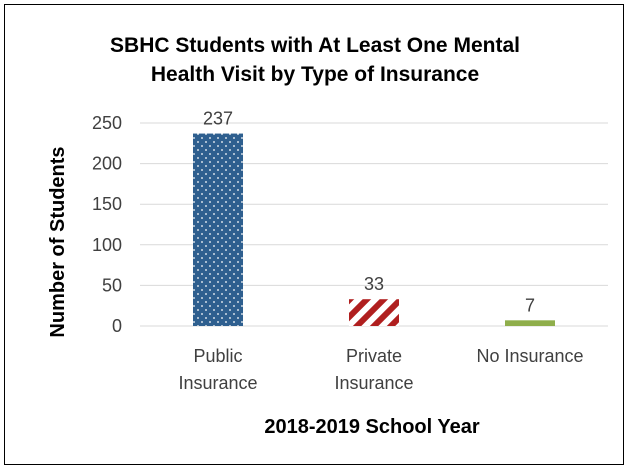 The height and width of the screenshot is (471, 630). What do you see at coordinates (374, 356) in the screenshot?
I see `category-label: Private` at bounding box center [374, 356].